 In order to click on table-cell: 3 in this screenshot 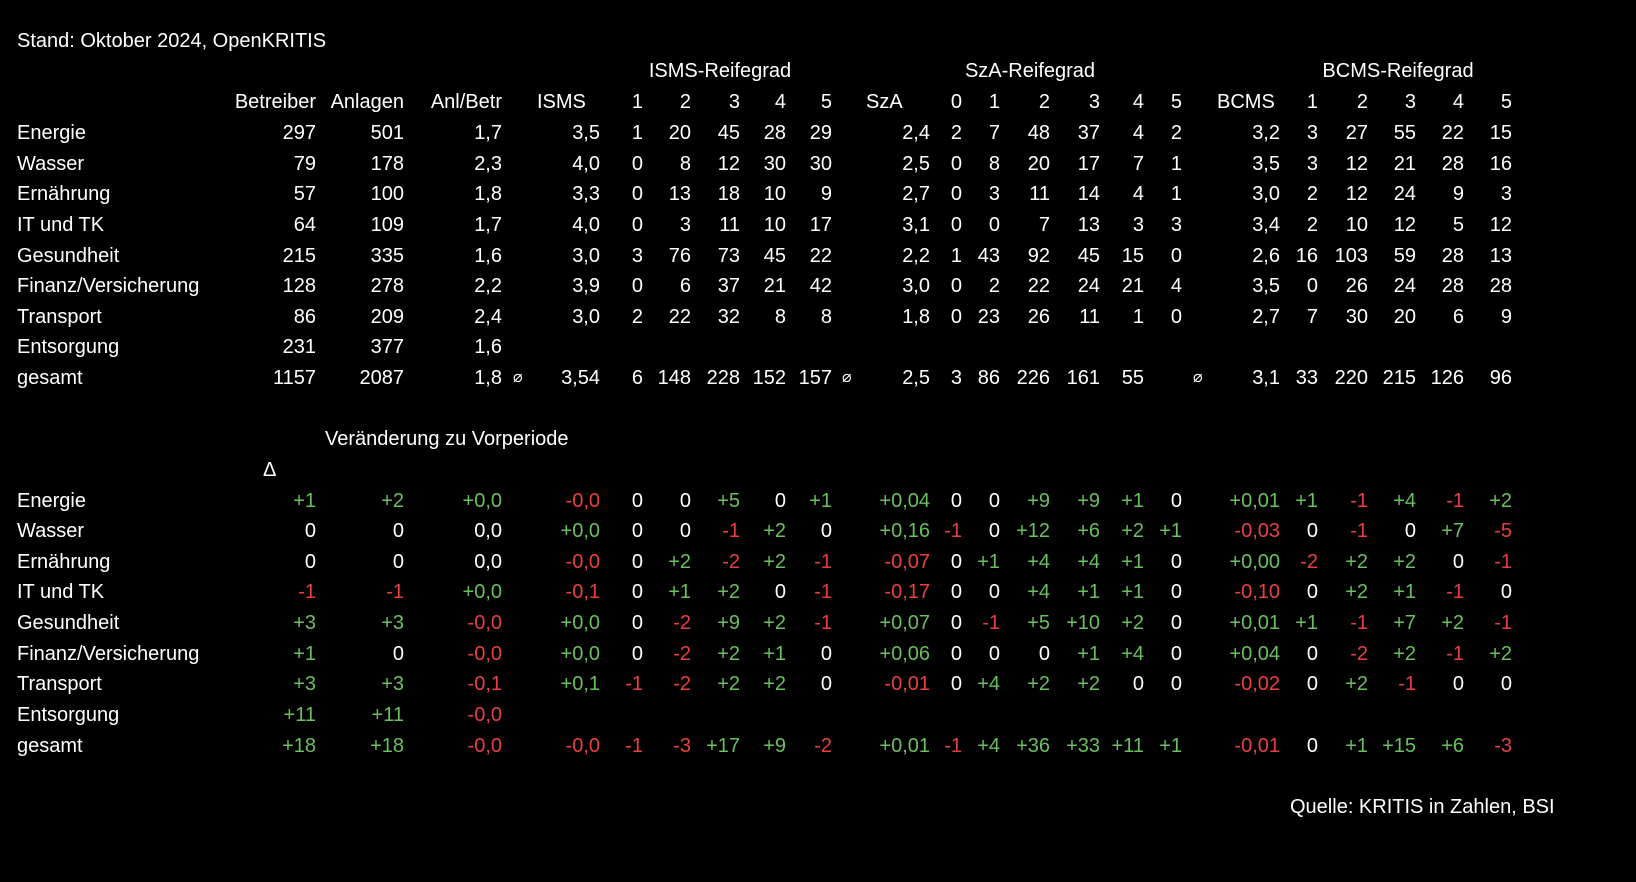, I will do `click(994, 194)`.